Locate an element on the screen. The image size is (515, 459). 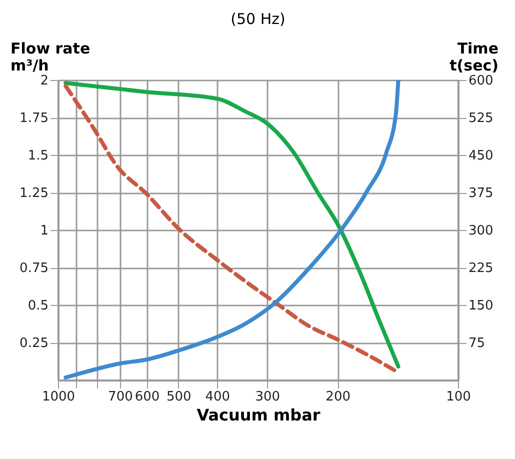
x-tick-label: 600 is located at coordinates (147, 397).